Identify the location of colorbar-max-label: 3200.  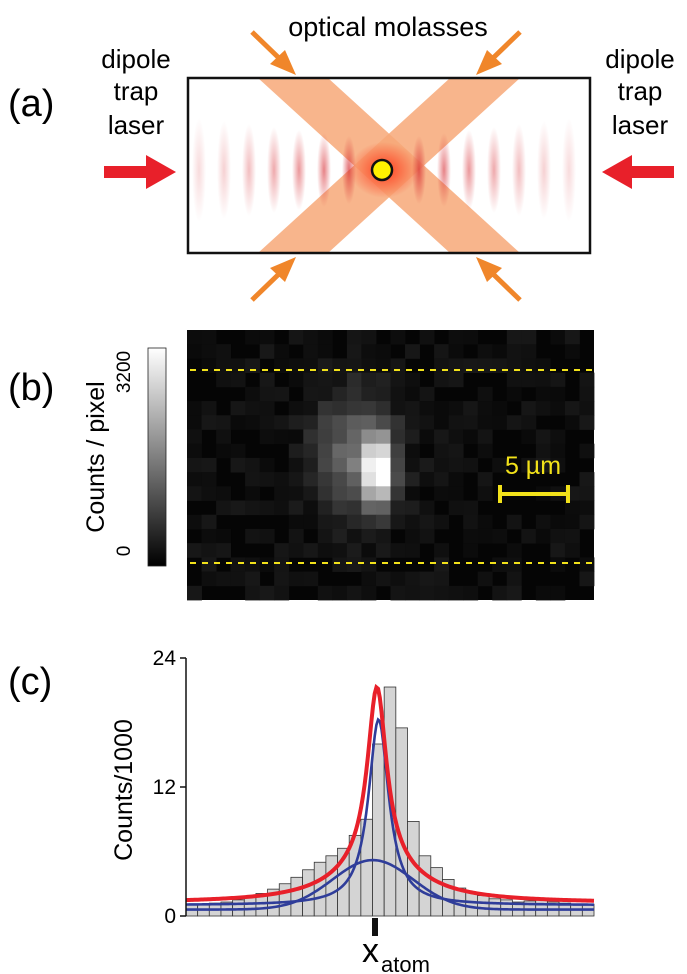
(124, 372).